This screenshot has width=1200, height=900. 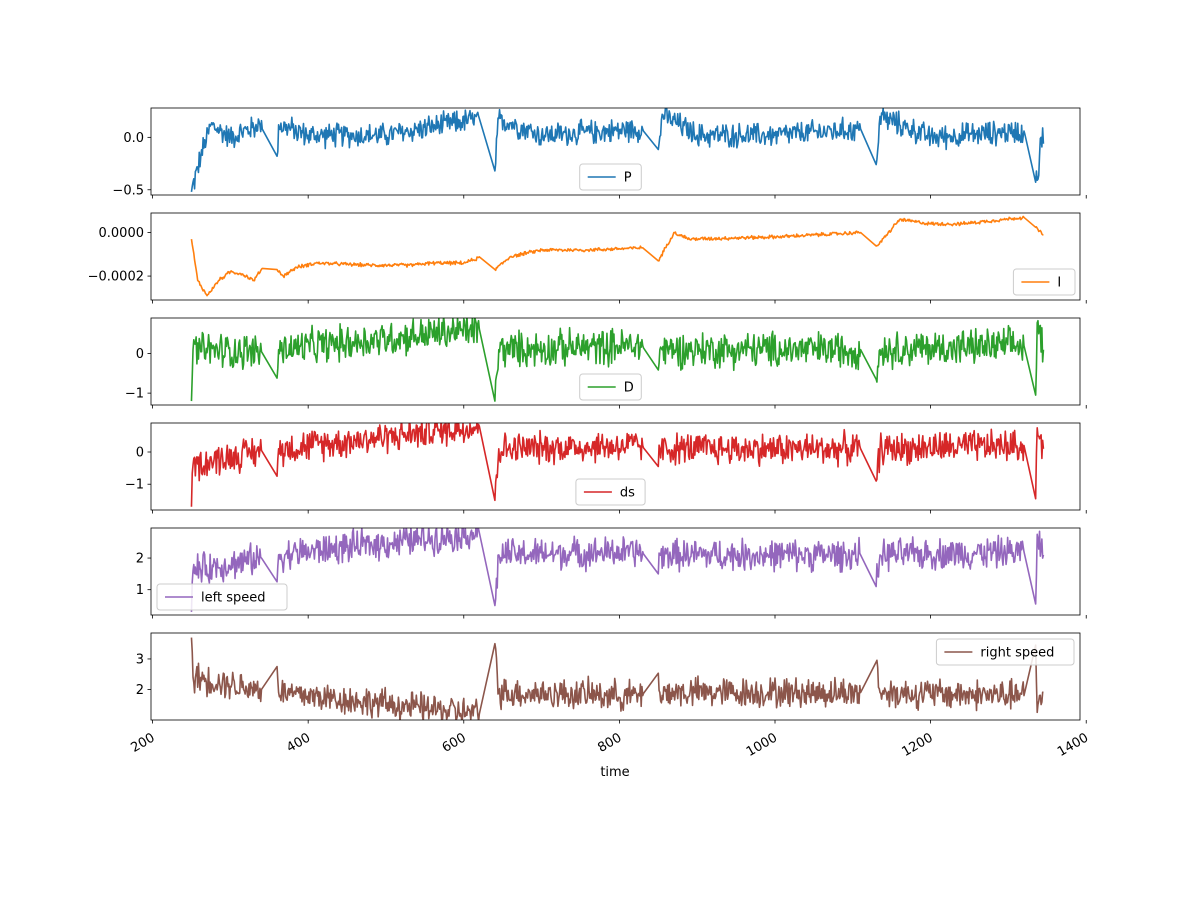 I want to click on subplot-ds: 0 −1 ds, so click(x=606, y=468).